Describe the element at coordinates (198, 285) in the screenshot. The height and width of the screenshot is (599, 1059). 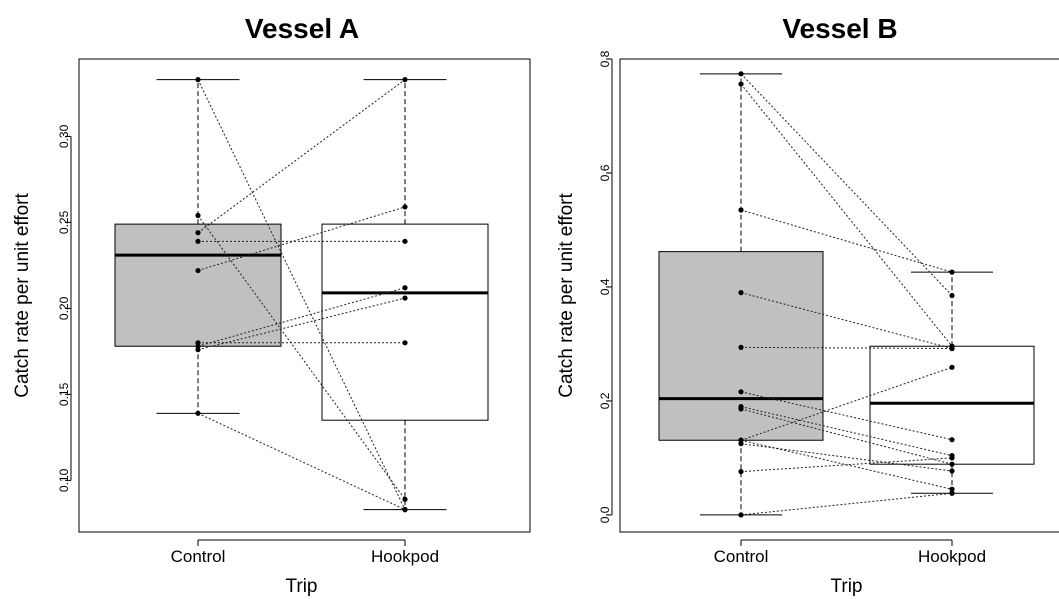
I see `box-iqr-control` at that location.